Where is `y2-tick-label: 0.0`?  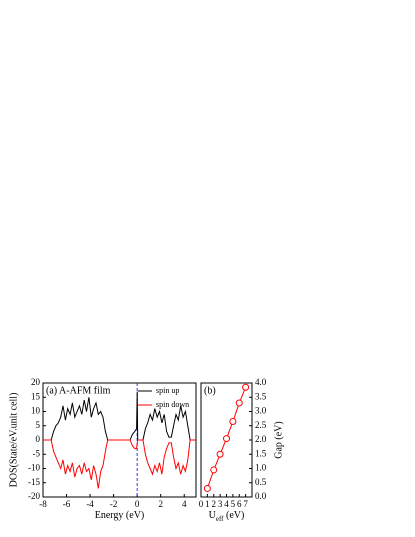 y2-tick-label: 0.0 is located at coordinates (261, 496).